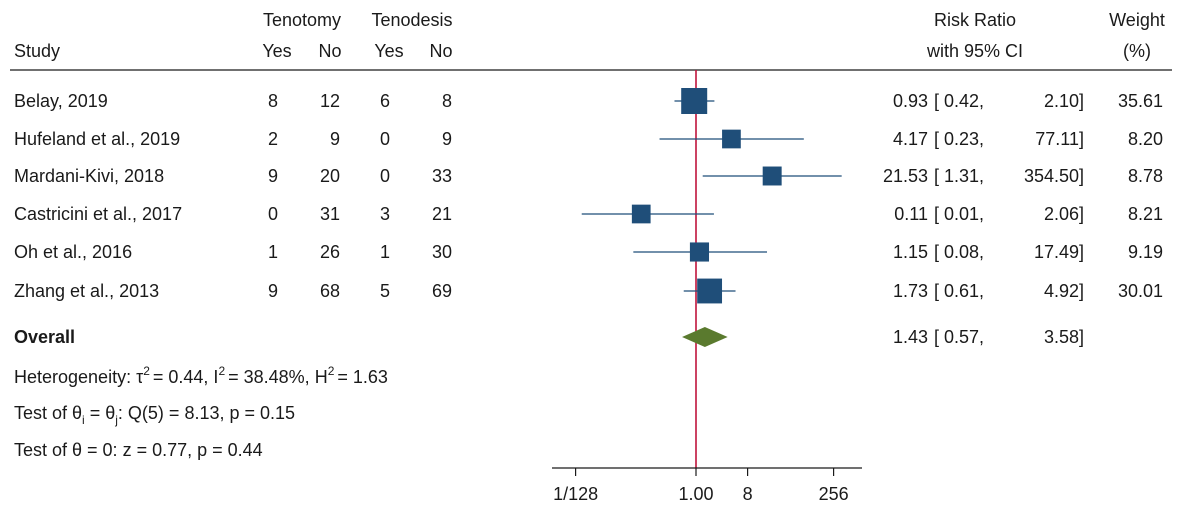  Describe the element at coordinates (385, 101) in the screenshot. I see `tenodesis-yes-value: 6` at that location.